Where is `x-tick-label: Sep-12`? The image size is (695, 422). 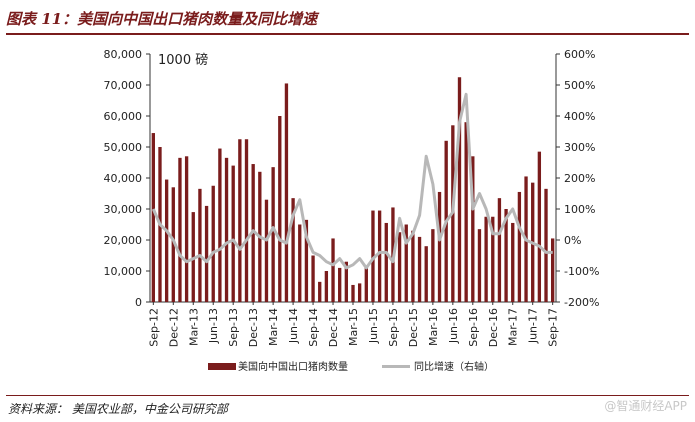 x-tick-label: Sep-12 is located at coordinates (153, 327).